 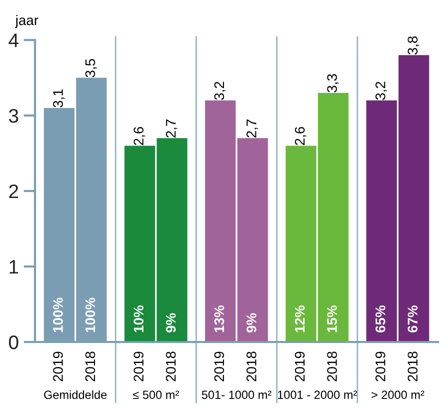 What do you see at coordinates (380, 319) in the screenshot?
I see `annotation: 65%` at bounding box center [380, 319].